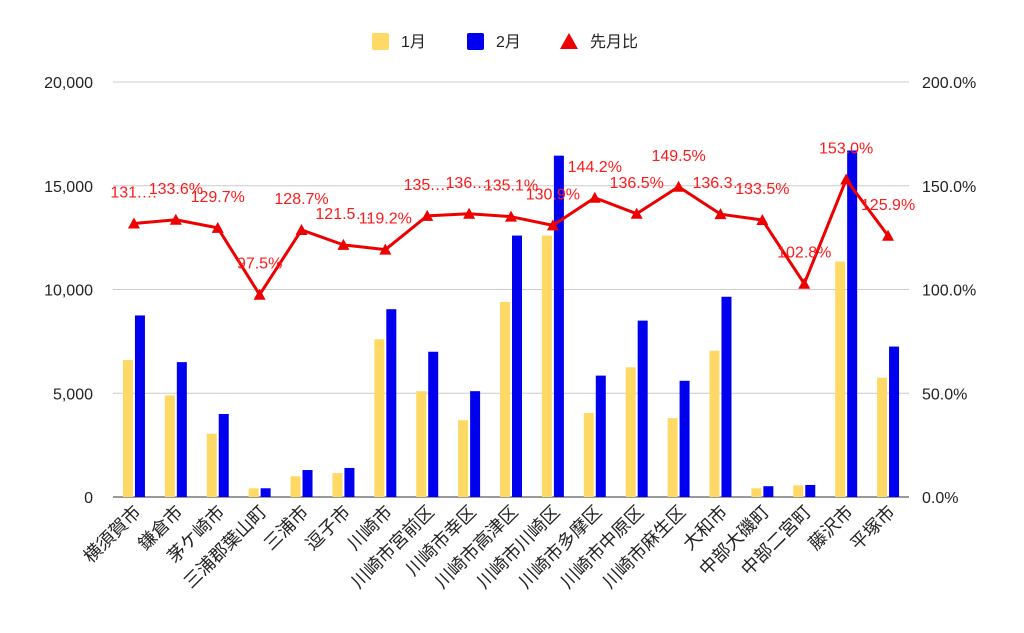 This screenshot has width=1024, height=633. Describe the element at coordinates (553, 194) in the screenshot. I see `ratio-data-label: 130.9%` at that location.